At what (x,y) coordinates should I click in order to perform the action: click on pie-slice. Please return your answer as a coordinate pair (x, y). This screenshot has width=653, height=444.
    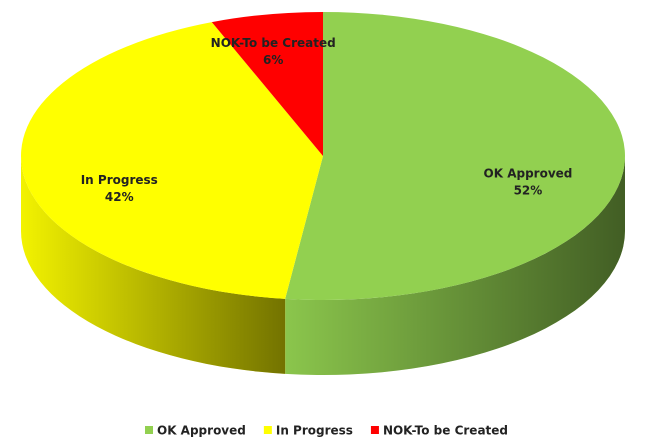
    Looking at the image, I should click on (267, 84).